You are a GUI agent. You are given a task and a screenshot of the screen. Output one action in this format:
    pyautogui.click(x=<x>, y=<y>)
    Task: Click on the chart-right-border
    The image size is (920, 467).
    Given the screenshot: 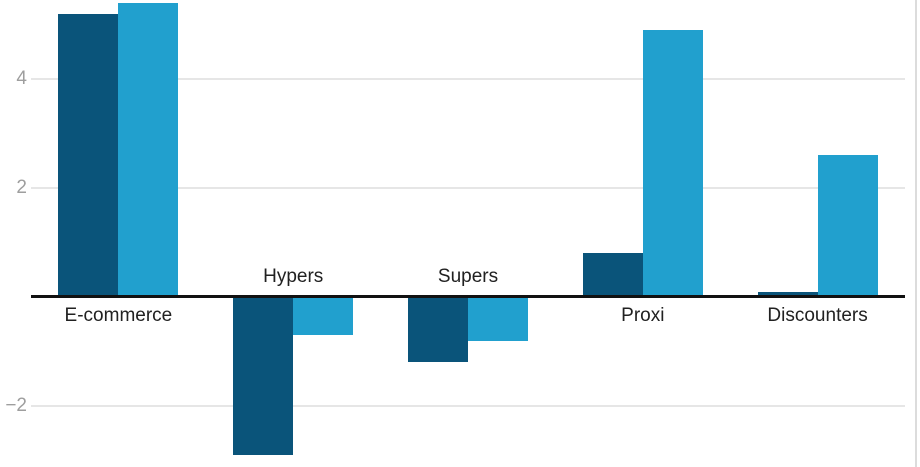 What is the action you would take?
    pyautogui.click(x=916, y=233)
    